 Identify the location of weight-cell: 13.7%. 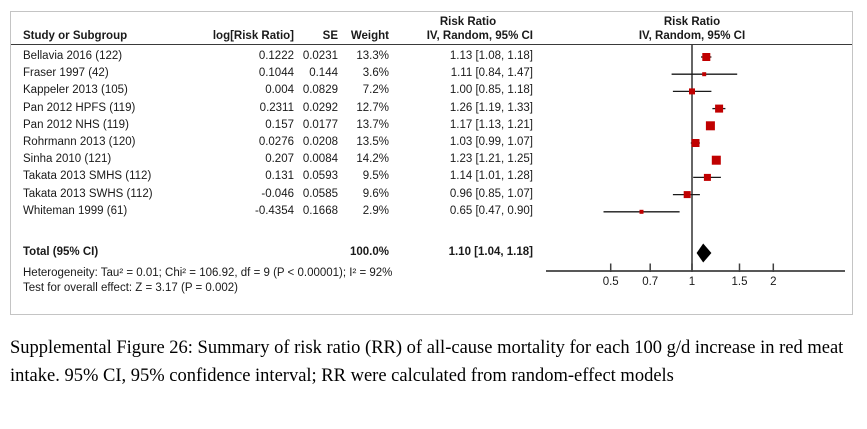
(372, 124).